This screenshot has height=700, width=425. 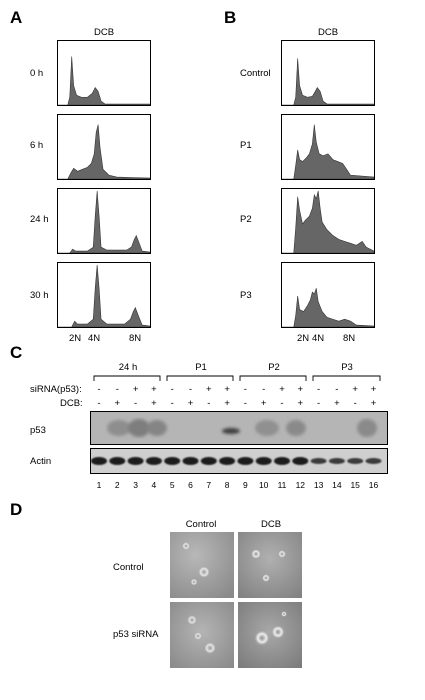 I want to click on group-label-p2: P2, so click(x=274, y=367).